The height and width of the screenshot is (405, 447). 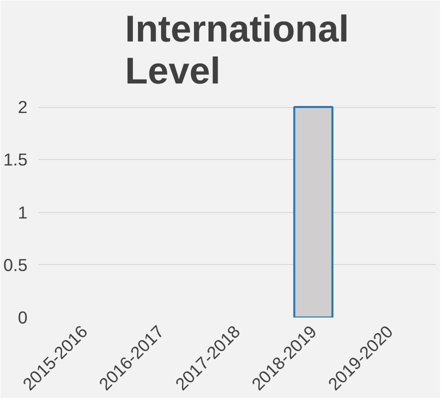 I want to click on y-tick-label: 1.5, so click(x=15, y=160).